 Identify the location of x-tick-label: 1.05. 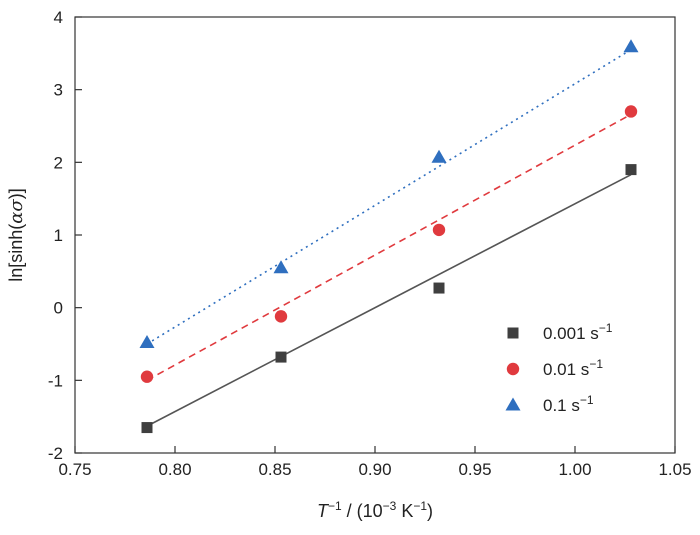
(674, 469).